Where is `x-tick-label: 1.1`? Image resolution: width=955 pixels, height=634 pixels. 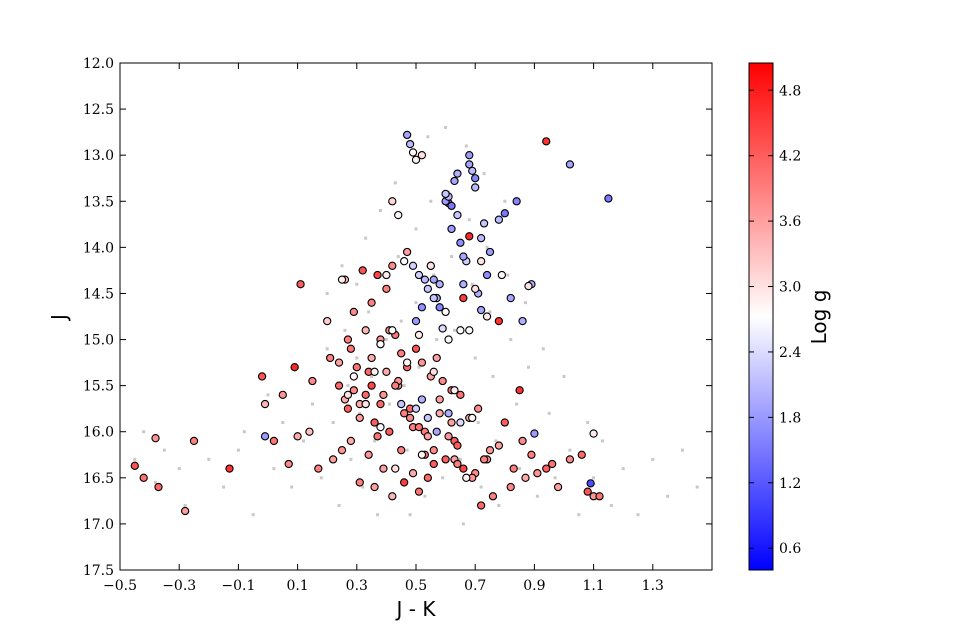 x-tick-label: 1.1 is located at coordinates (593, 586).